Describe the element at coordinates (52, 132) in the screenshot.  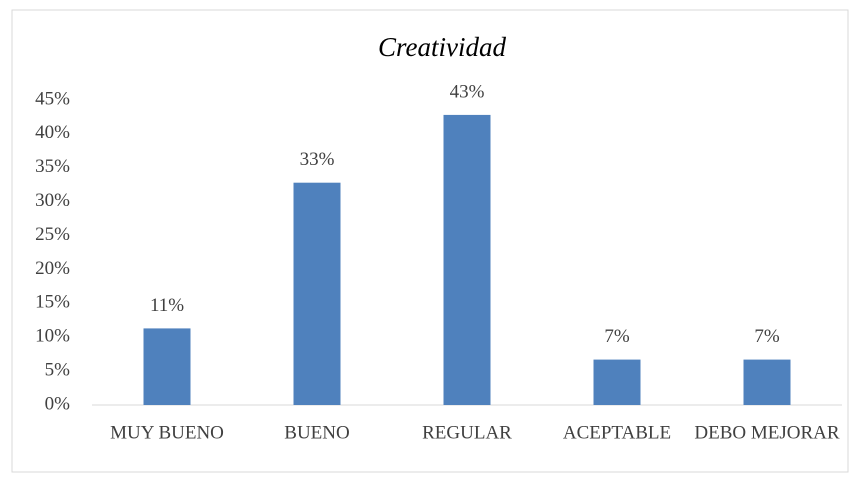
I see `y-tick-label: 40%` at that location.